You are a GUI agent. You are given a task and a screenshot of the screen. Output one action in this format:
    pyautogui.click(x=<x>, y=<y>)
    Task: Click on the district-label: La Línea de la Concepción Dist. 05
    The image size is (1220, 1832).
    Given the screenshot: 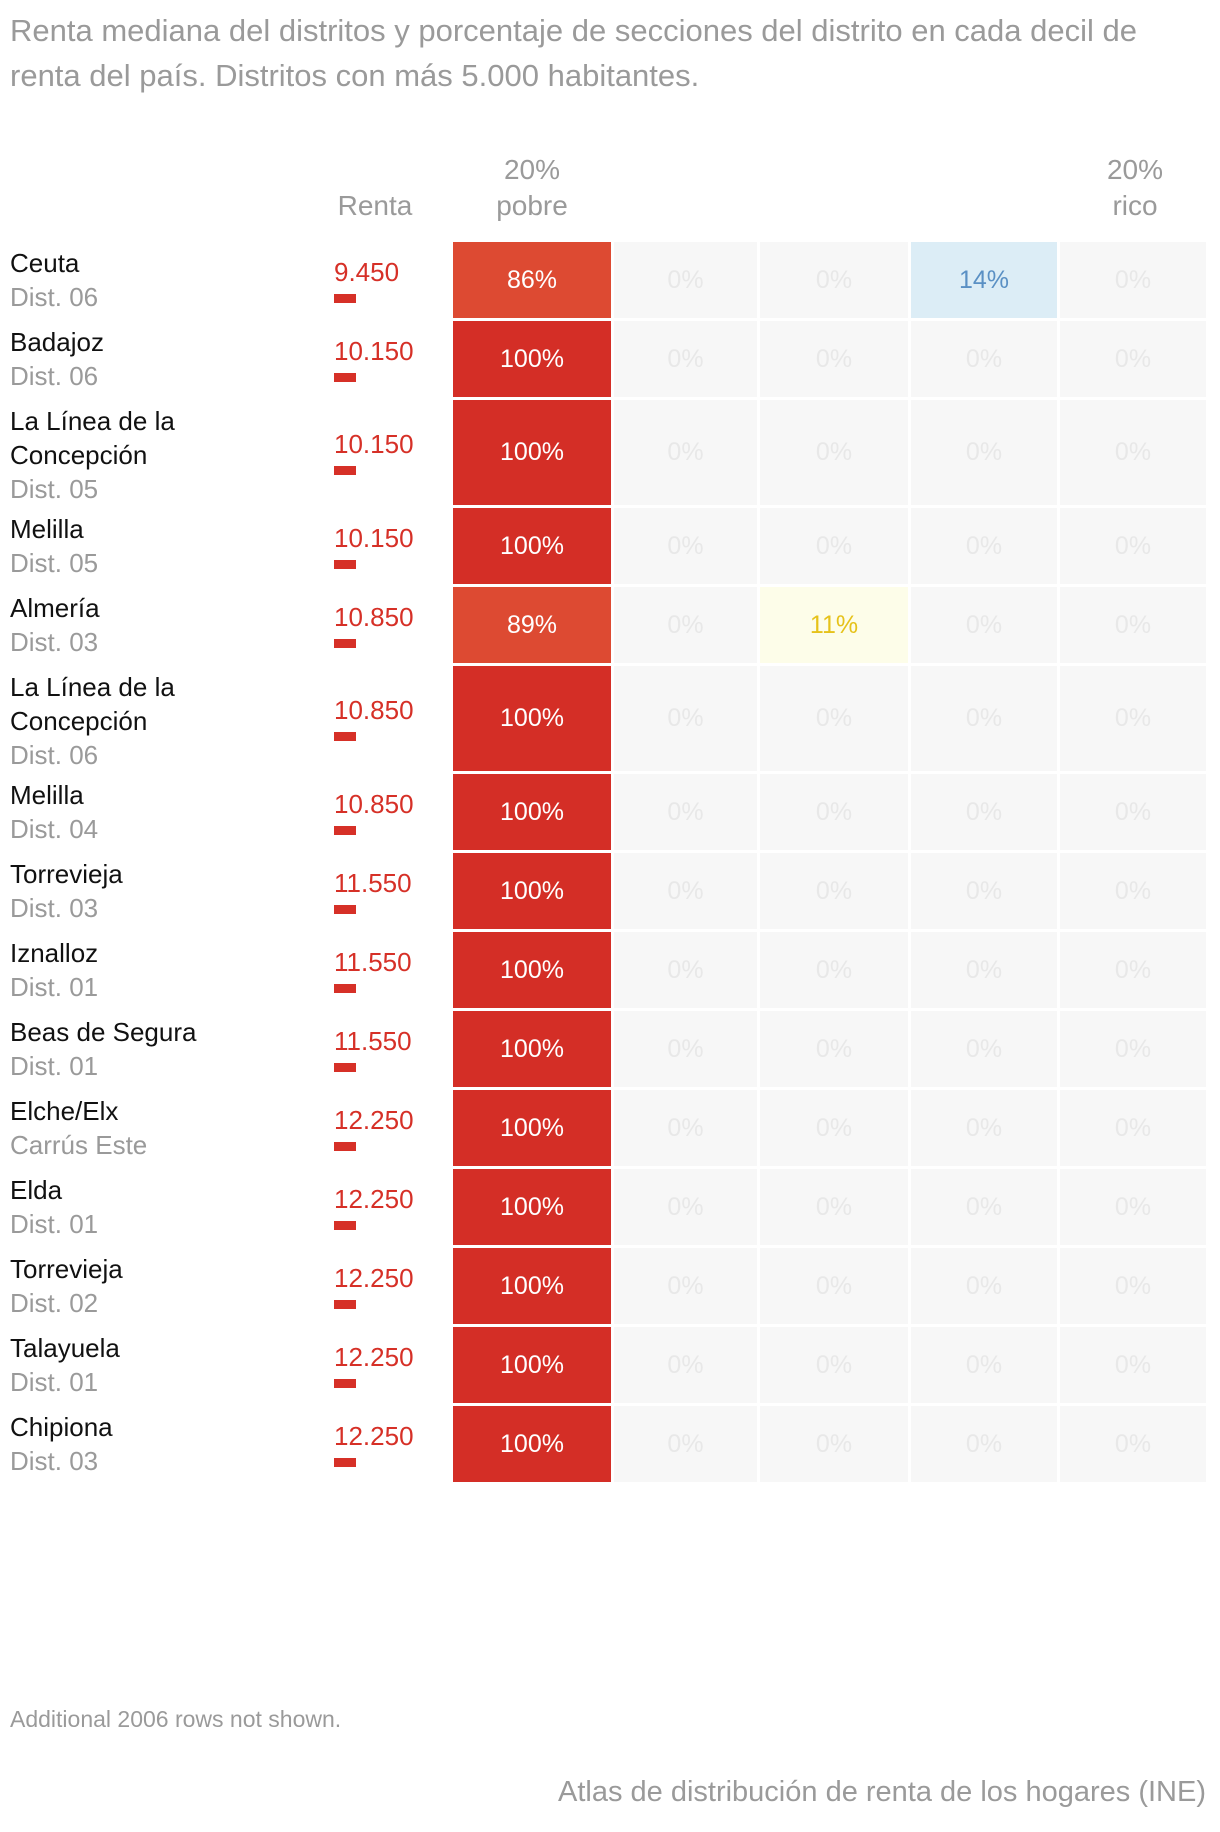 What is the action you would take?
    pyautogui.click(x=160, y=455)
    